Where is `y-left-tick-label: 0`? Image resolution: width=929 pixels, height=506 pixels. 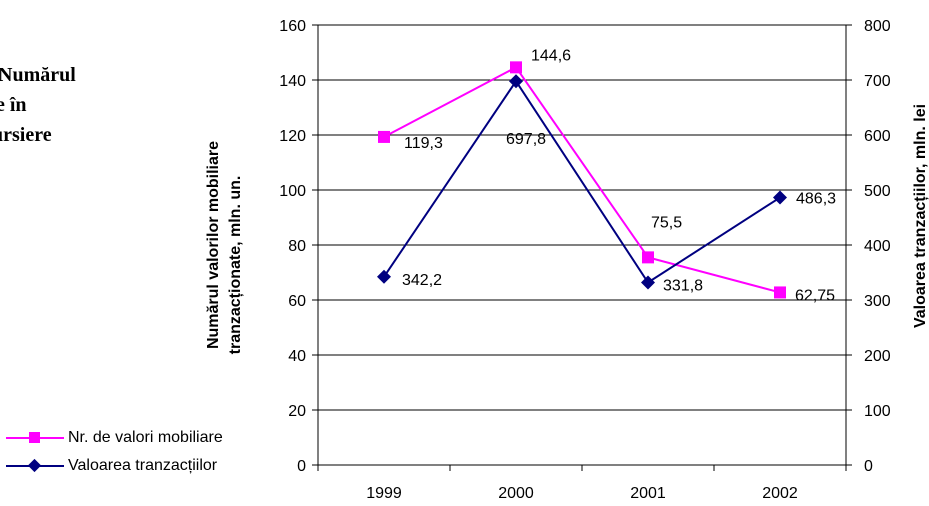
y-left-tick-label: 0 is located at coordinates (301, 466).